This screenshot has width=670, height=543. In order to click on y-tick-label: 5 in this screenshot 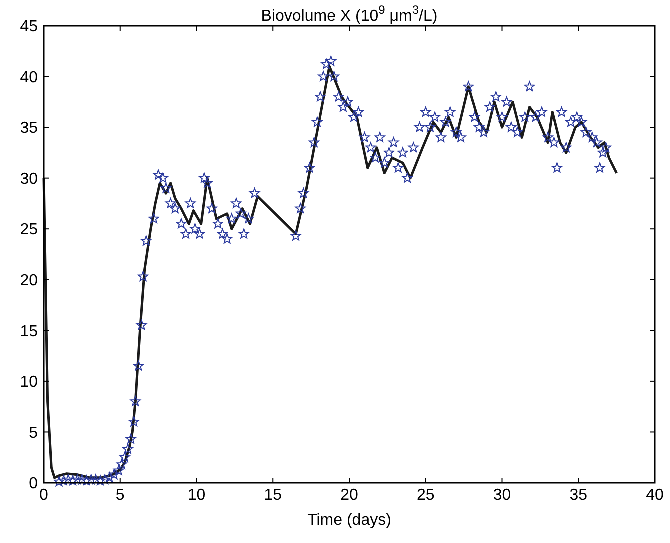, I will do `click(33, 433)`.